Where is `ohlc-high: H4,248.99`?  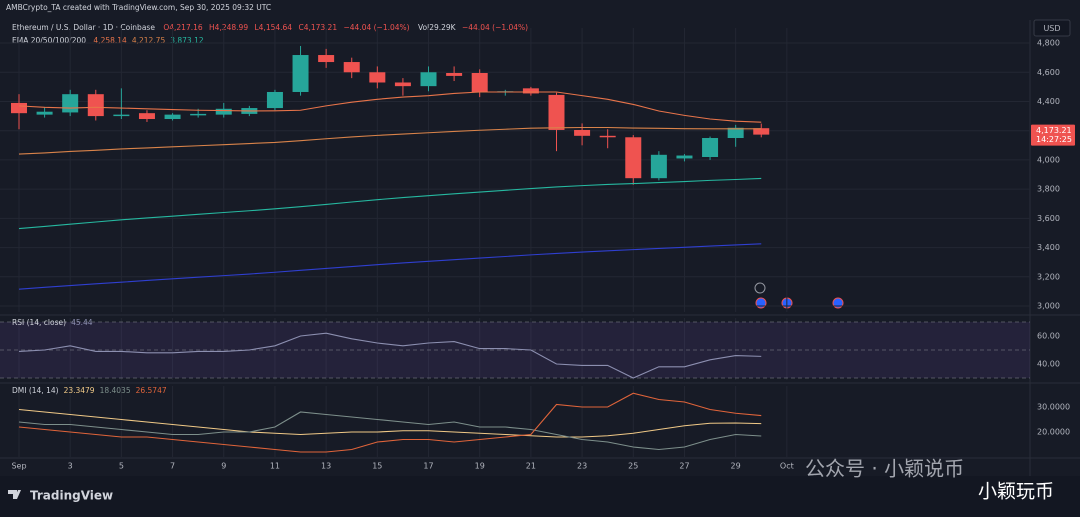
ohlc-high: H4,248.99 is located at coordinates (228, 27).